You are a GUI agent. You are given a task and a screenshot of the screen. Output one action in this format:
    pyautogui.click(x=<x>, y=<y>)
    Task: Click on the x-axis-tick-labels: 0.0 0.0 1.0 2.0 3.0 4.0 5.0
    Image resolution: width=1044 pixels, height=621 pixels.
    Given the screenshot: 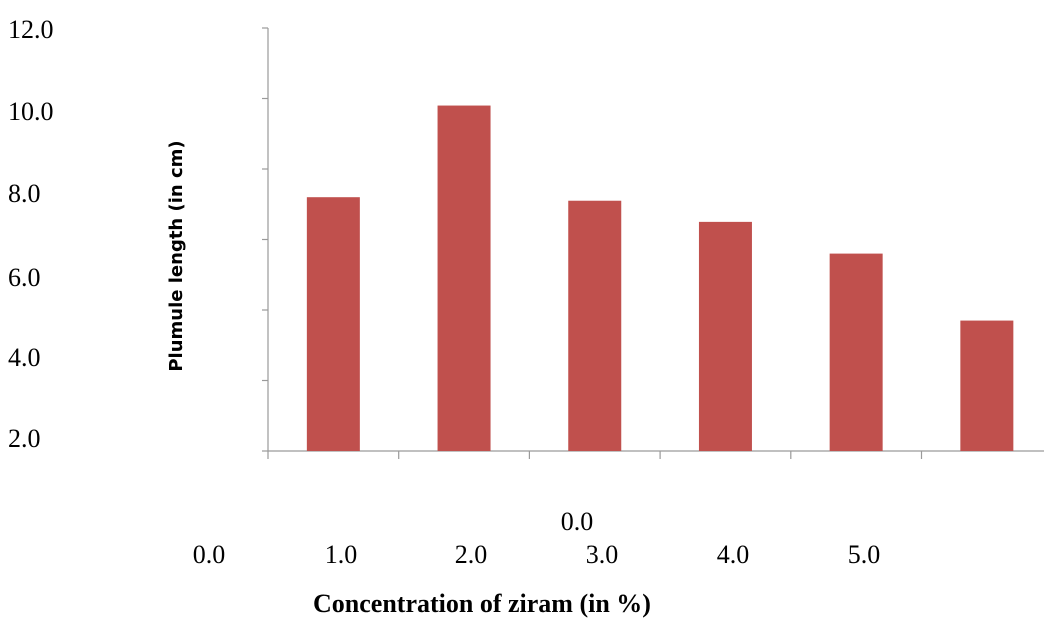 What is the action you would take?
    pyautogui.click(x=537, y=538)
    